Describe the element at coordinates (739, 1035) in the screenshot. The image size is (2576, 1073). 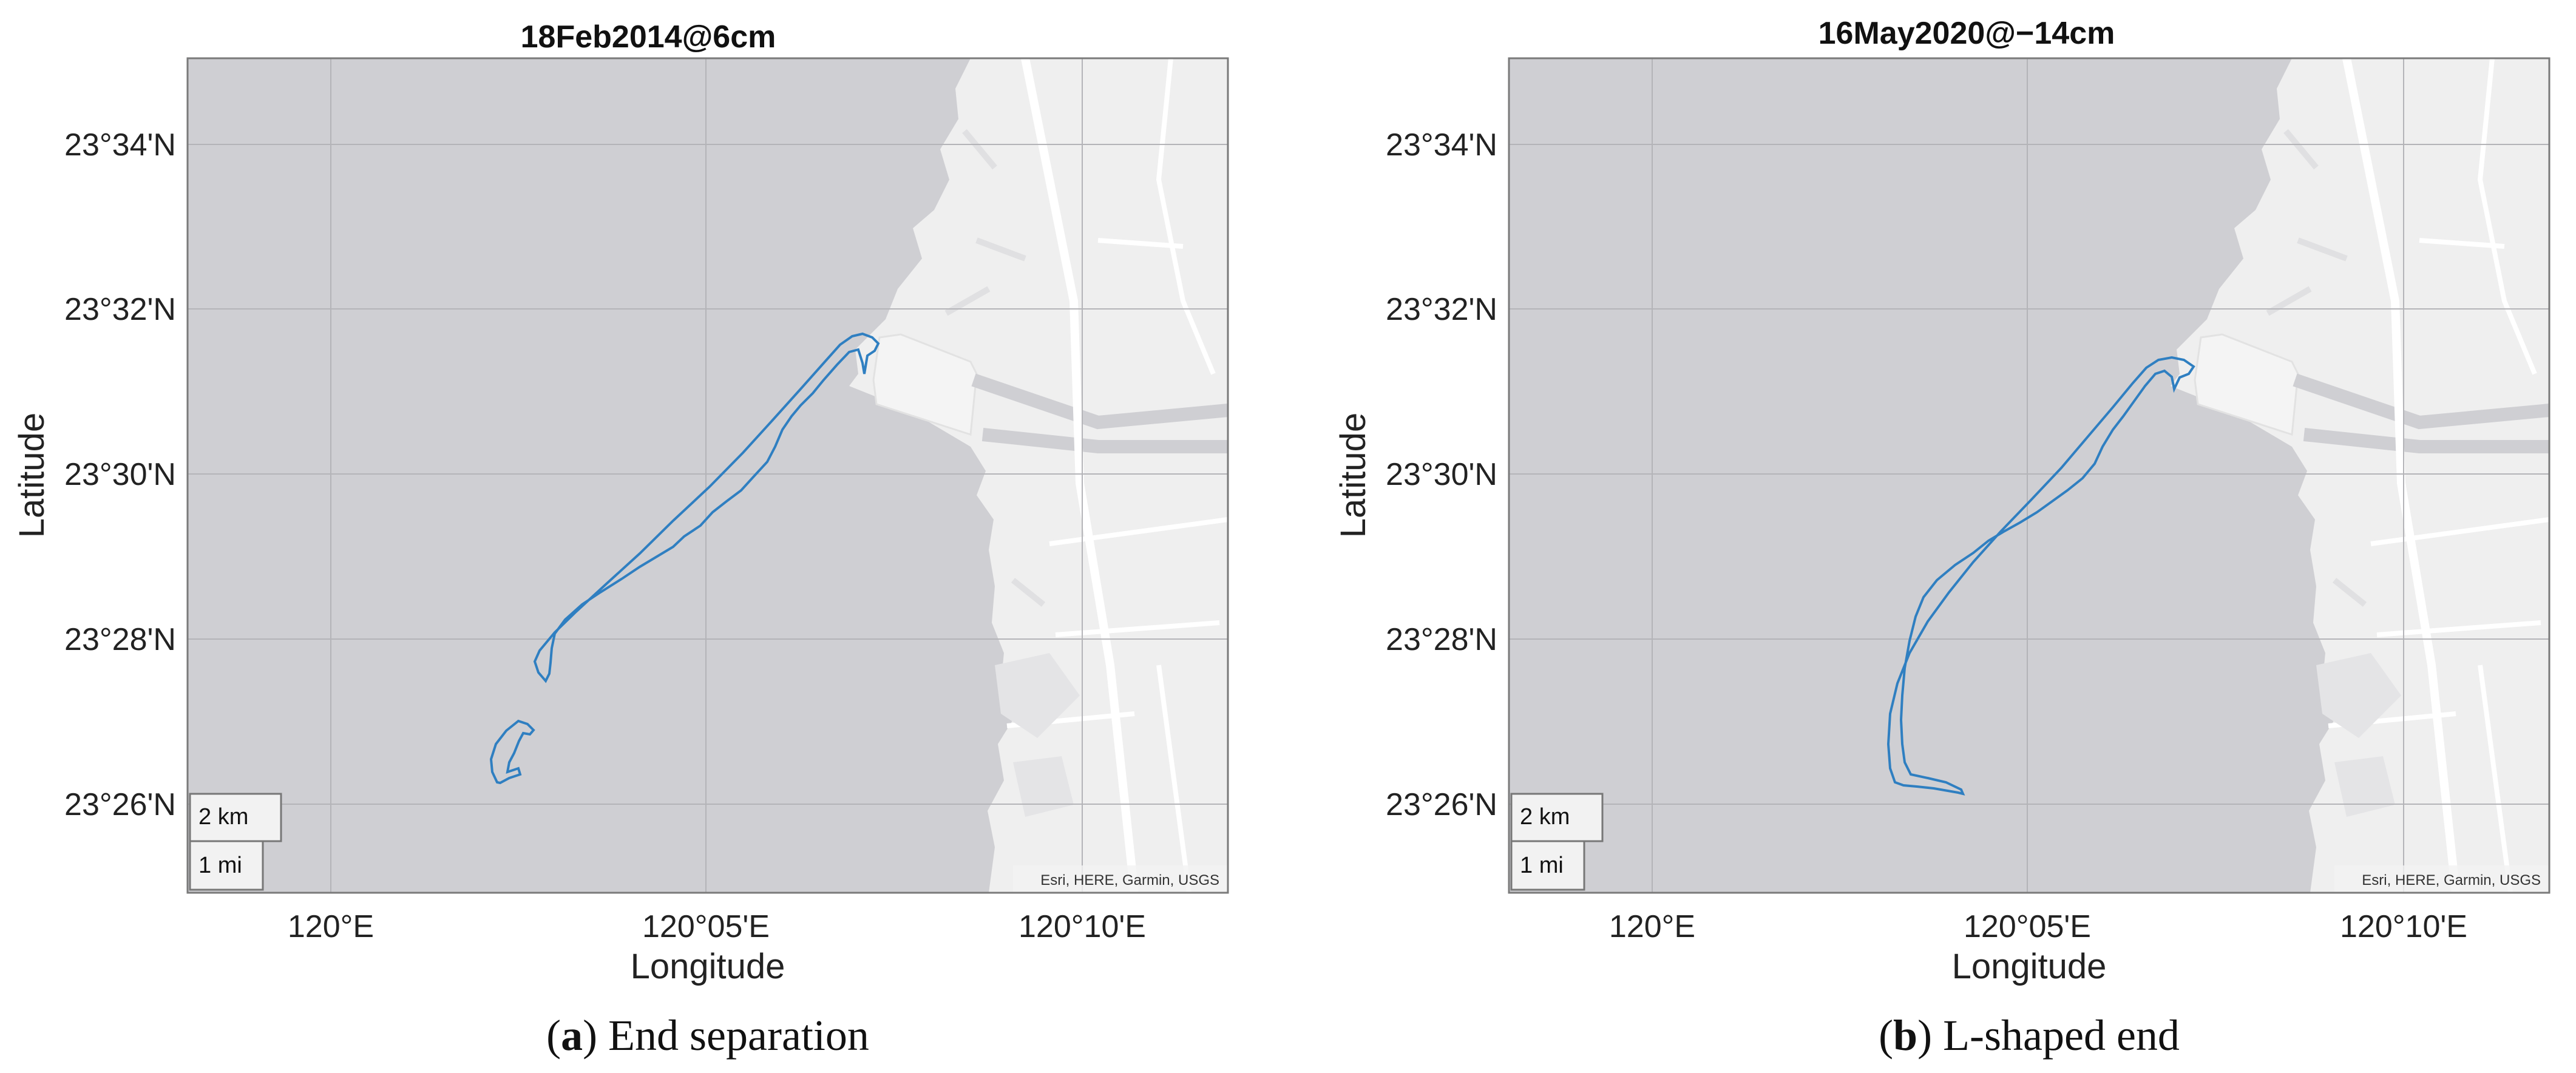
I see `caption-text: End separation` at that location.